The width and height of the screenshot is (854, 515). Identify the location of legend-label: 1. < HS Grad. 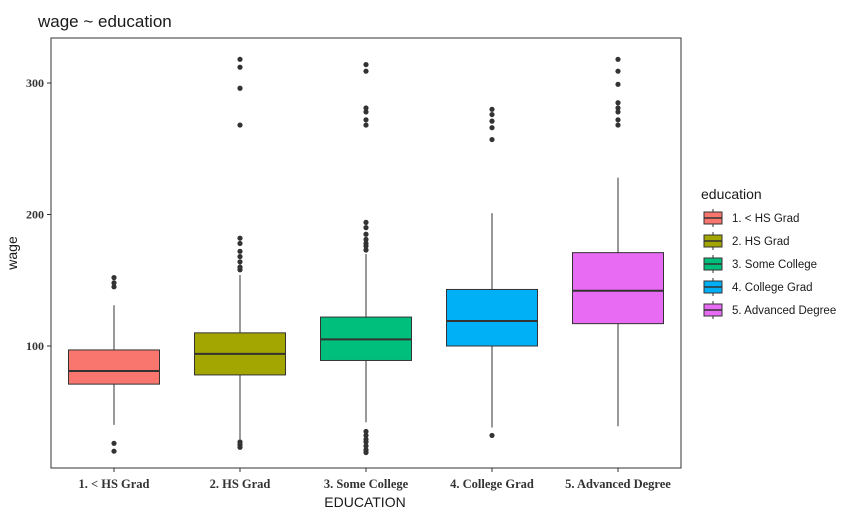
(765, 219).